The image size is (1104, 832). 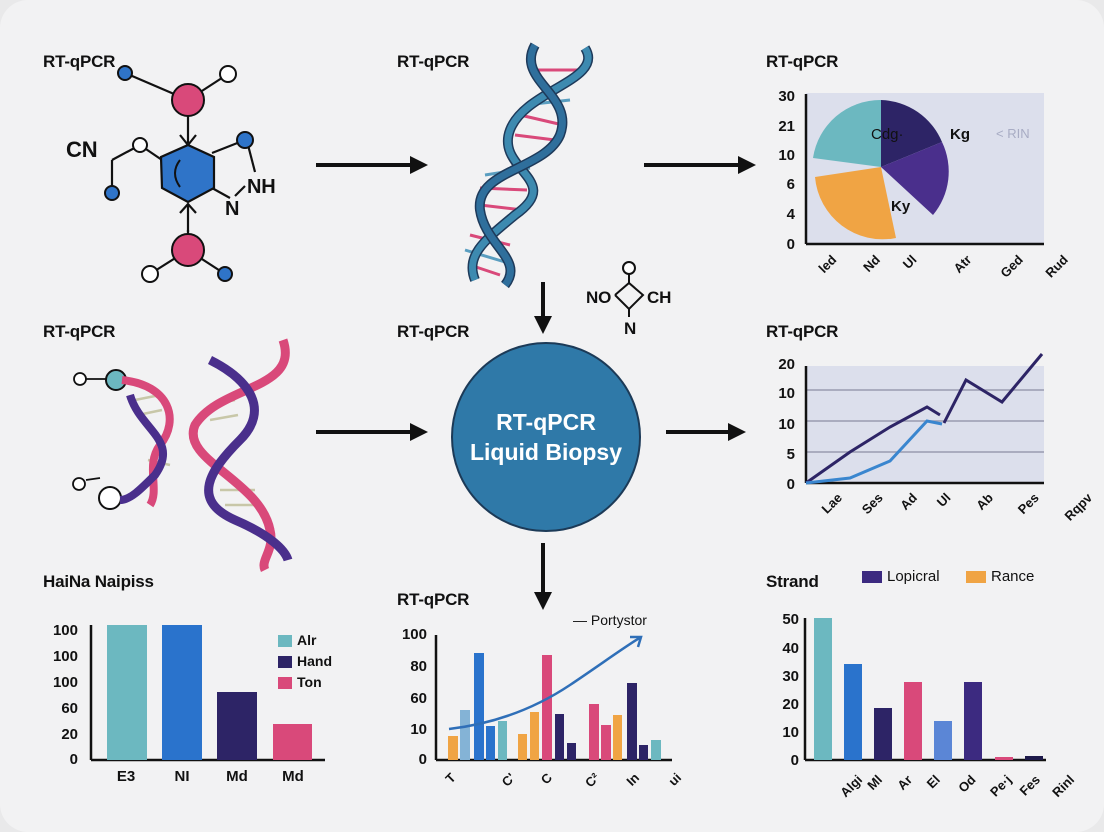 I want to click on bar-center-chart, so click(x=553, y=698).